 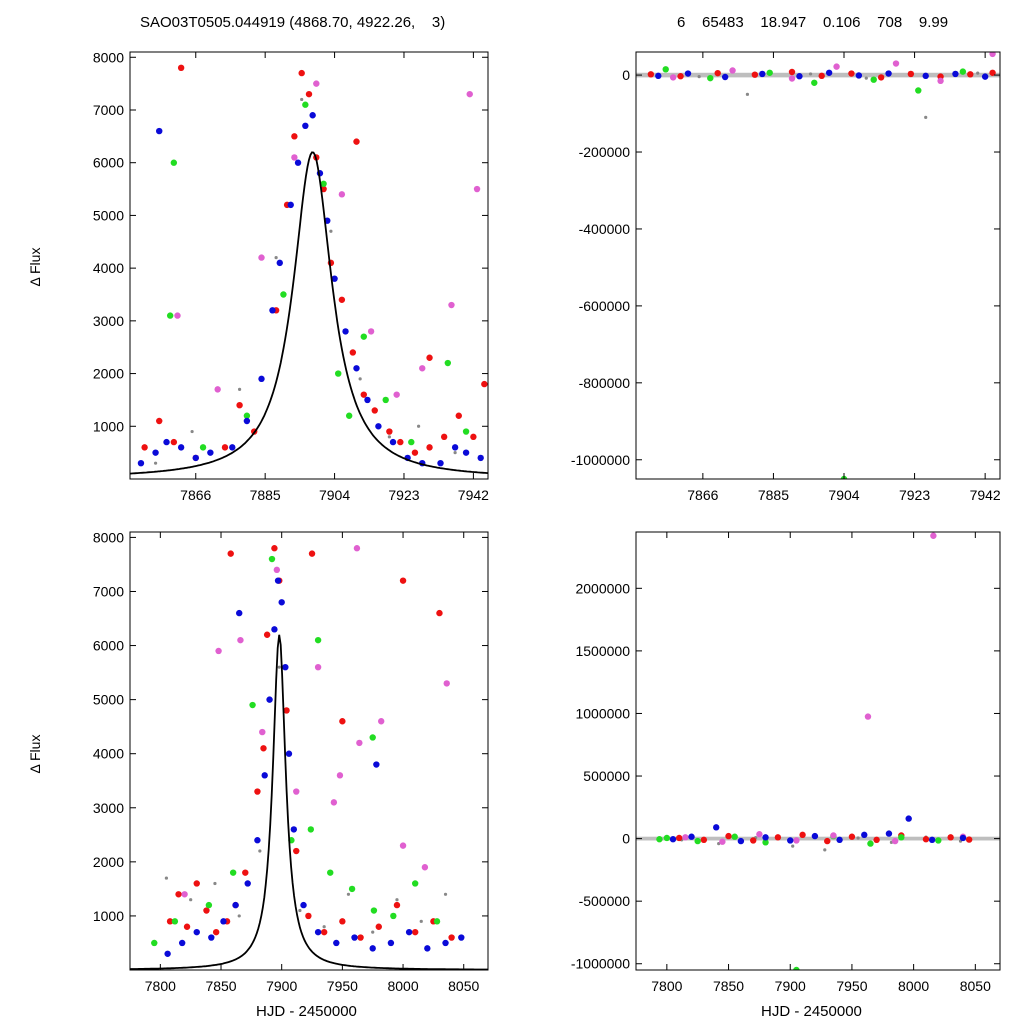 I want to click on y-tick-label: -500000, so click(x=605, y=901).